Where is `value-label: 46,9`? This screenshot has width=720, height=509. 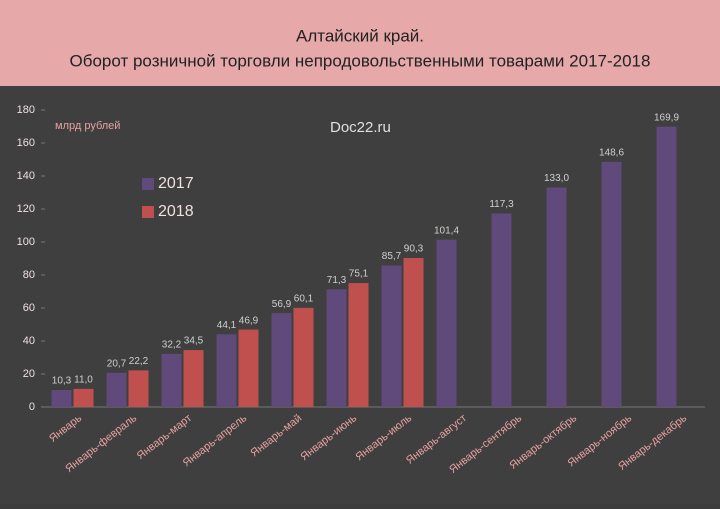
value-label: 46,9 is located at coordinates (249, 320).